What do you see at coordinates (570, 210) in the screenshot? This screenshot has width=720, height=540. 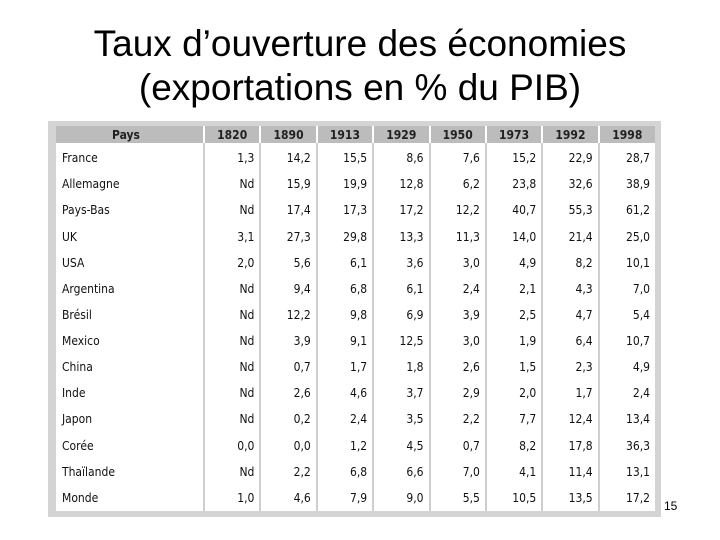 I see `value-cell: 55,3` at bounding box center [570, 210].